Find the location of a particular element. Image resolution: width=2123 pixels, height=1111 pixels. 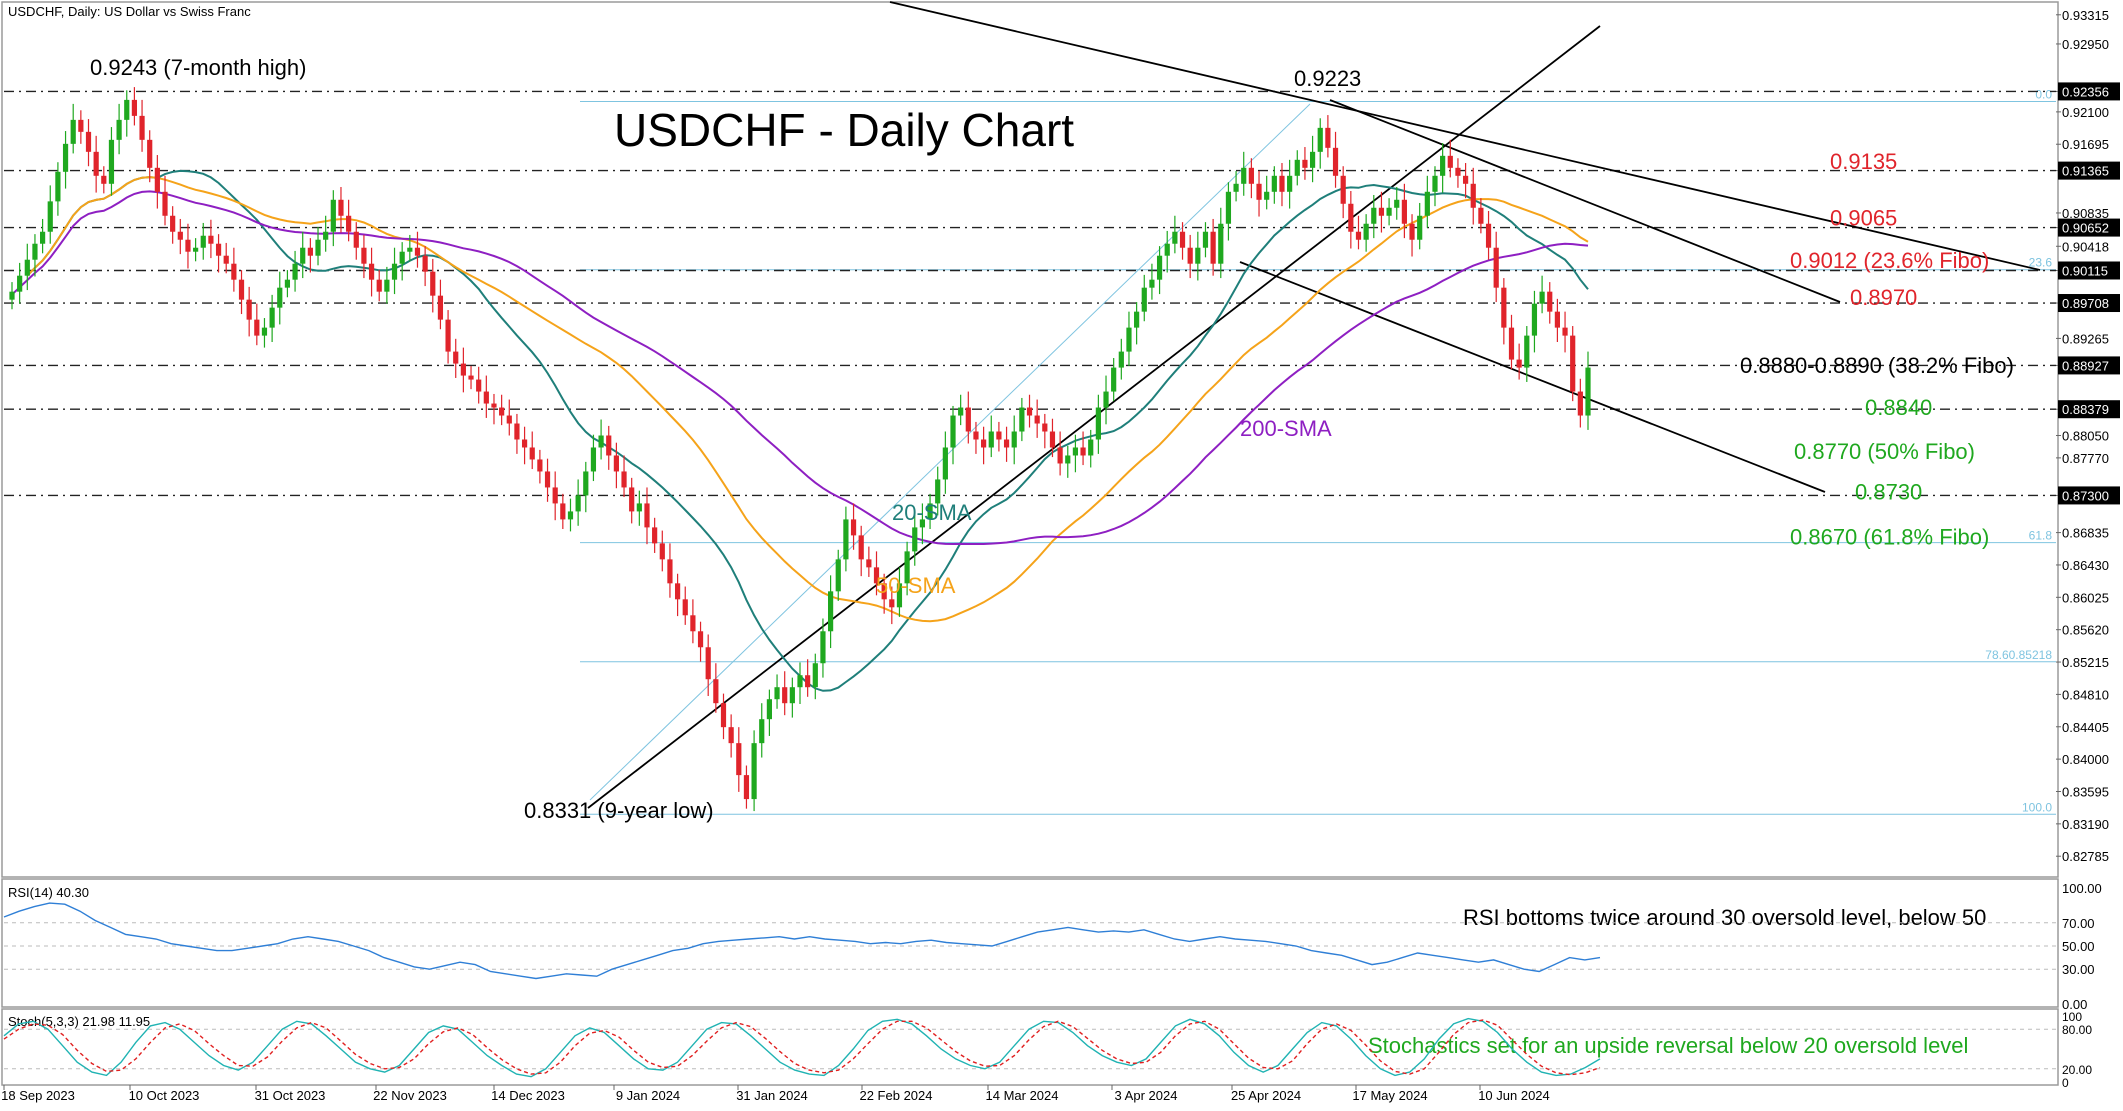

date-tick-label: 3 Apr 2024 is located at coordinates (1146, 1095).